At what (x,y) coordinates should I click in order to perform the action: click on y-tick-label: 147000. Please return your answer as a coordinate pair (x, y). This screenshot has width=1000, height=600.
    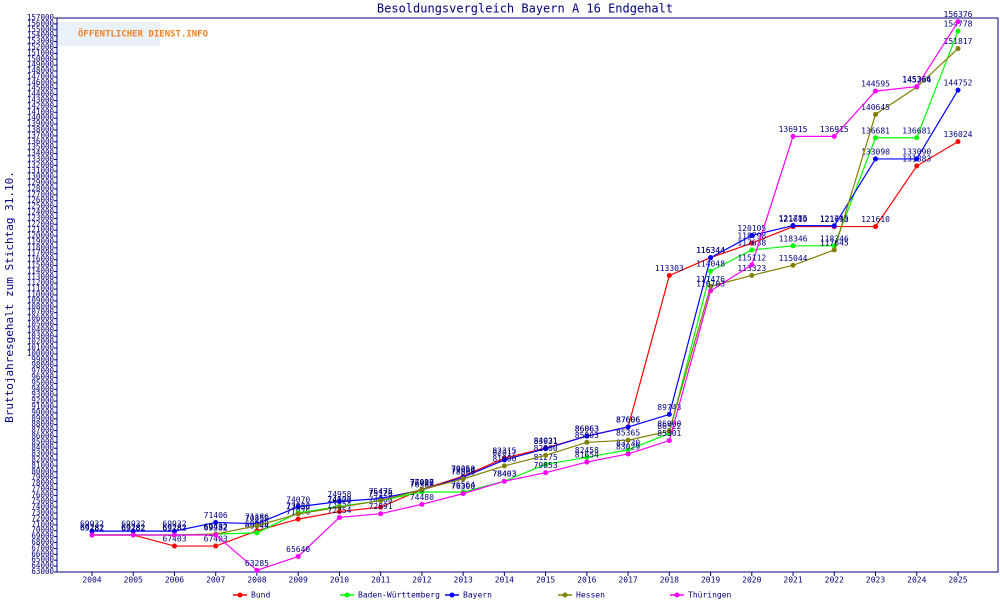
    Looking at the image, I should click on (41, 76).